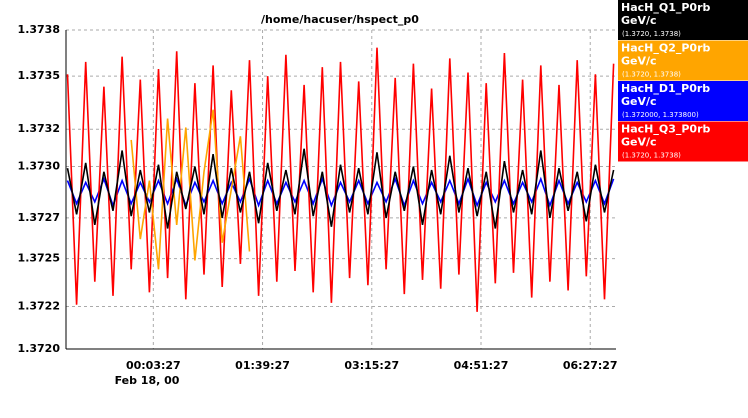 Image resolution: width=748 pixels, height=418 pixels. What do you see at coordinates (39, 348) in the screenshot?
I see `y-tick-label: 1.3720` at bounding box center [39, 348].